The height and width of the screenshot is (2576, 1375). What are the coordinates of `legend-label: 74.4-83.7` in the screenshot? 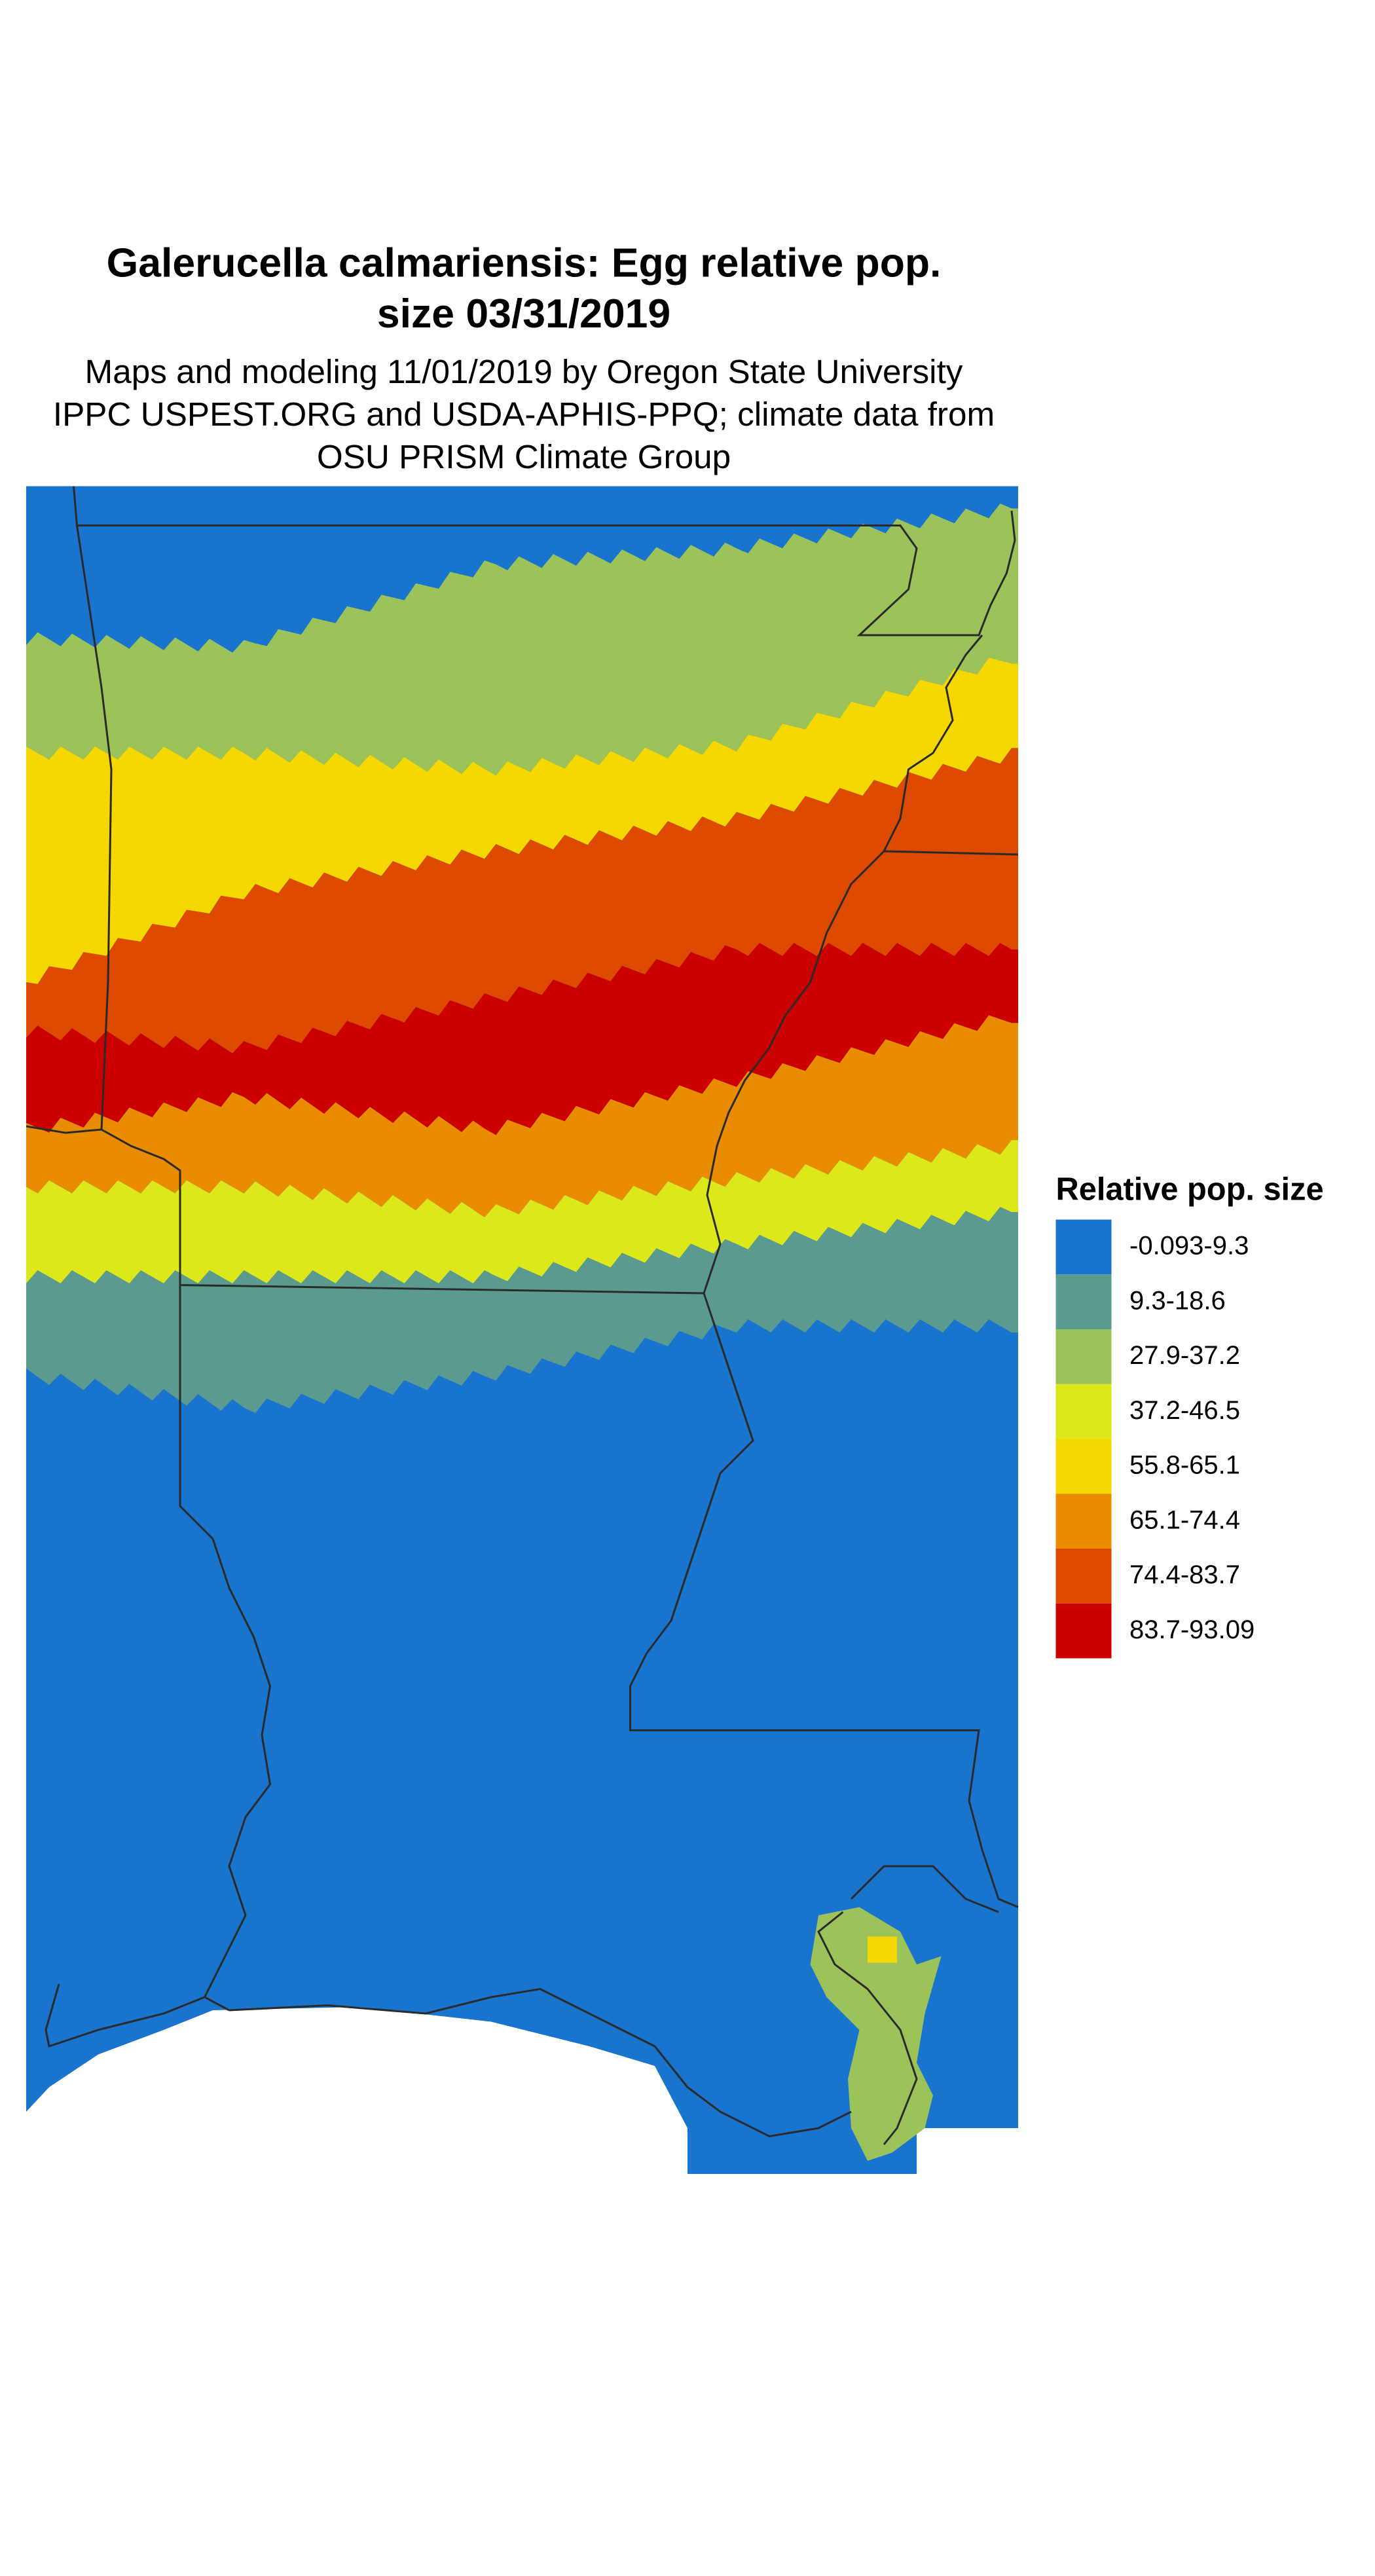 It's located at (1185, 1574).